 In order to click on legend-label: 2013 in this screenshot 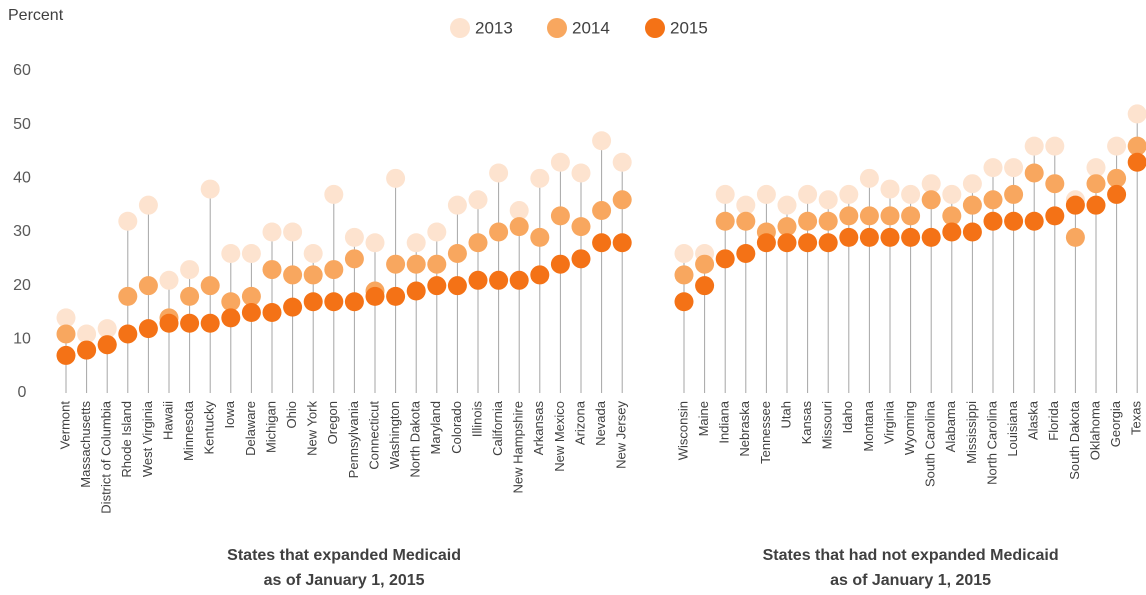, I will do `click(494, 27)`.